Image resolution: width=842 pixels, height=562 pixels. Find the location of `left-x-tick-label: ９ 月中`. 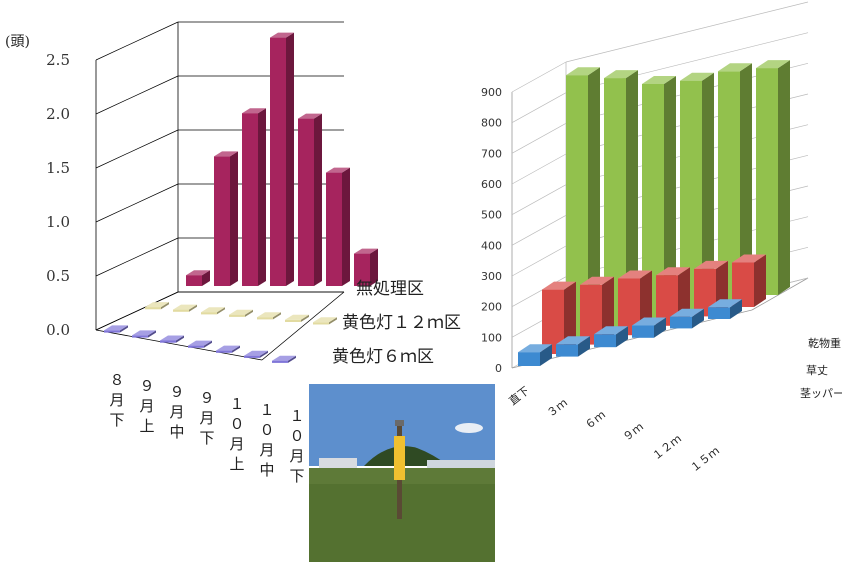

left-x-tick-label: ９ 月中 is located at coordinates (176, 412).